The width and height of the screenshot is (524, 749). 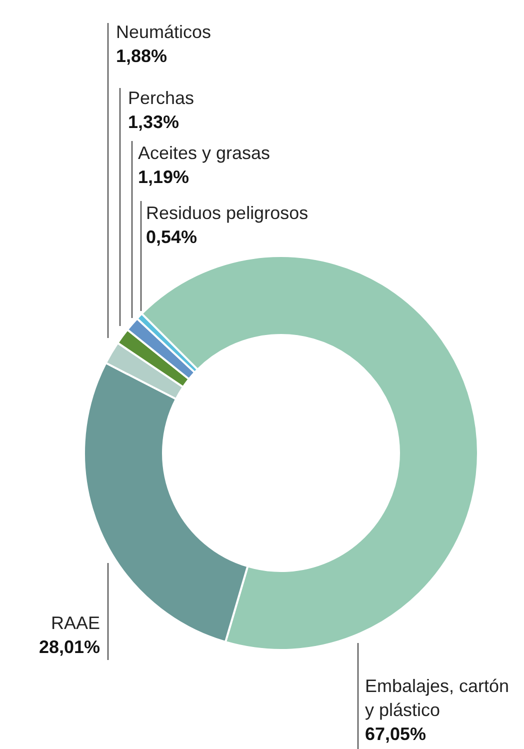 I want to click on data-label: 1,88%, so click(x=142, y=56).